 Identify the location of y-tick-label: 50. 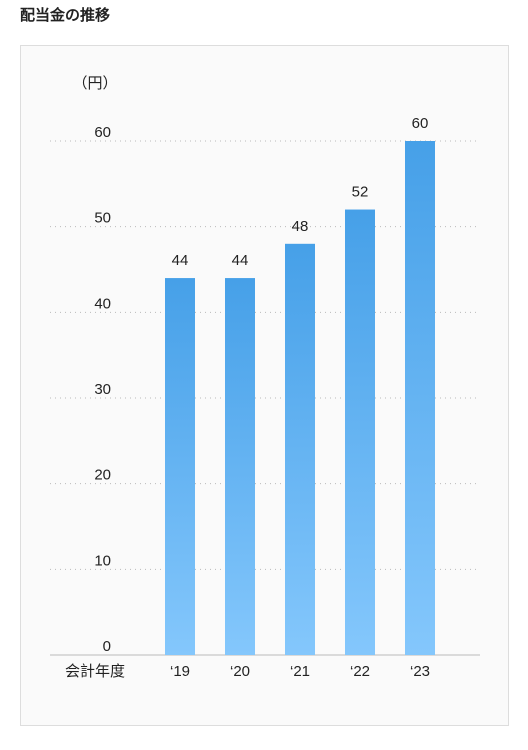
(102, 218).